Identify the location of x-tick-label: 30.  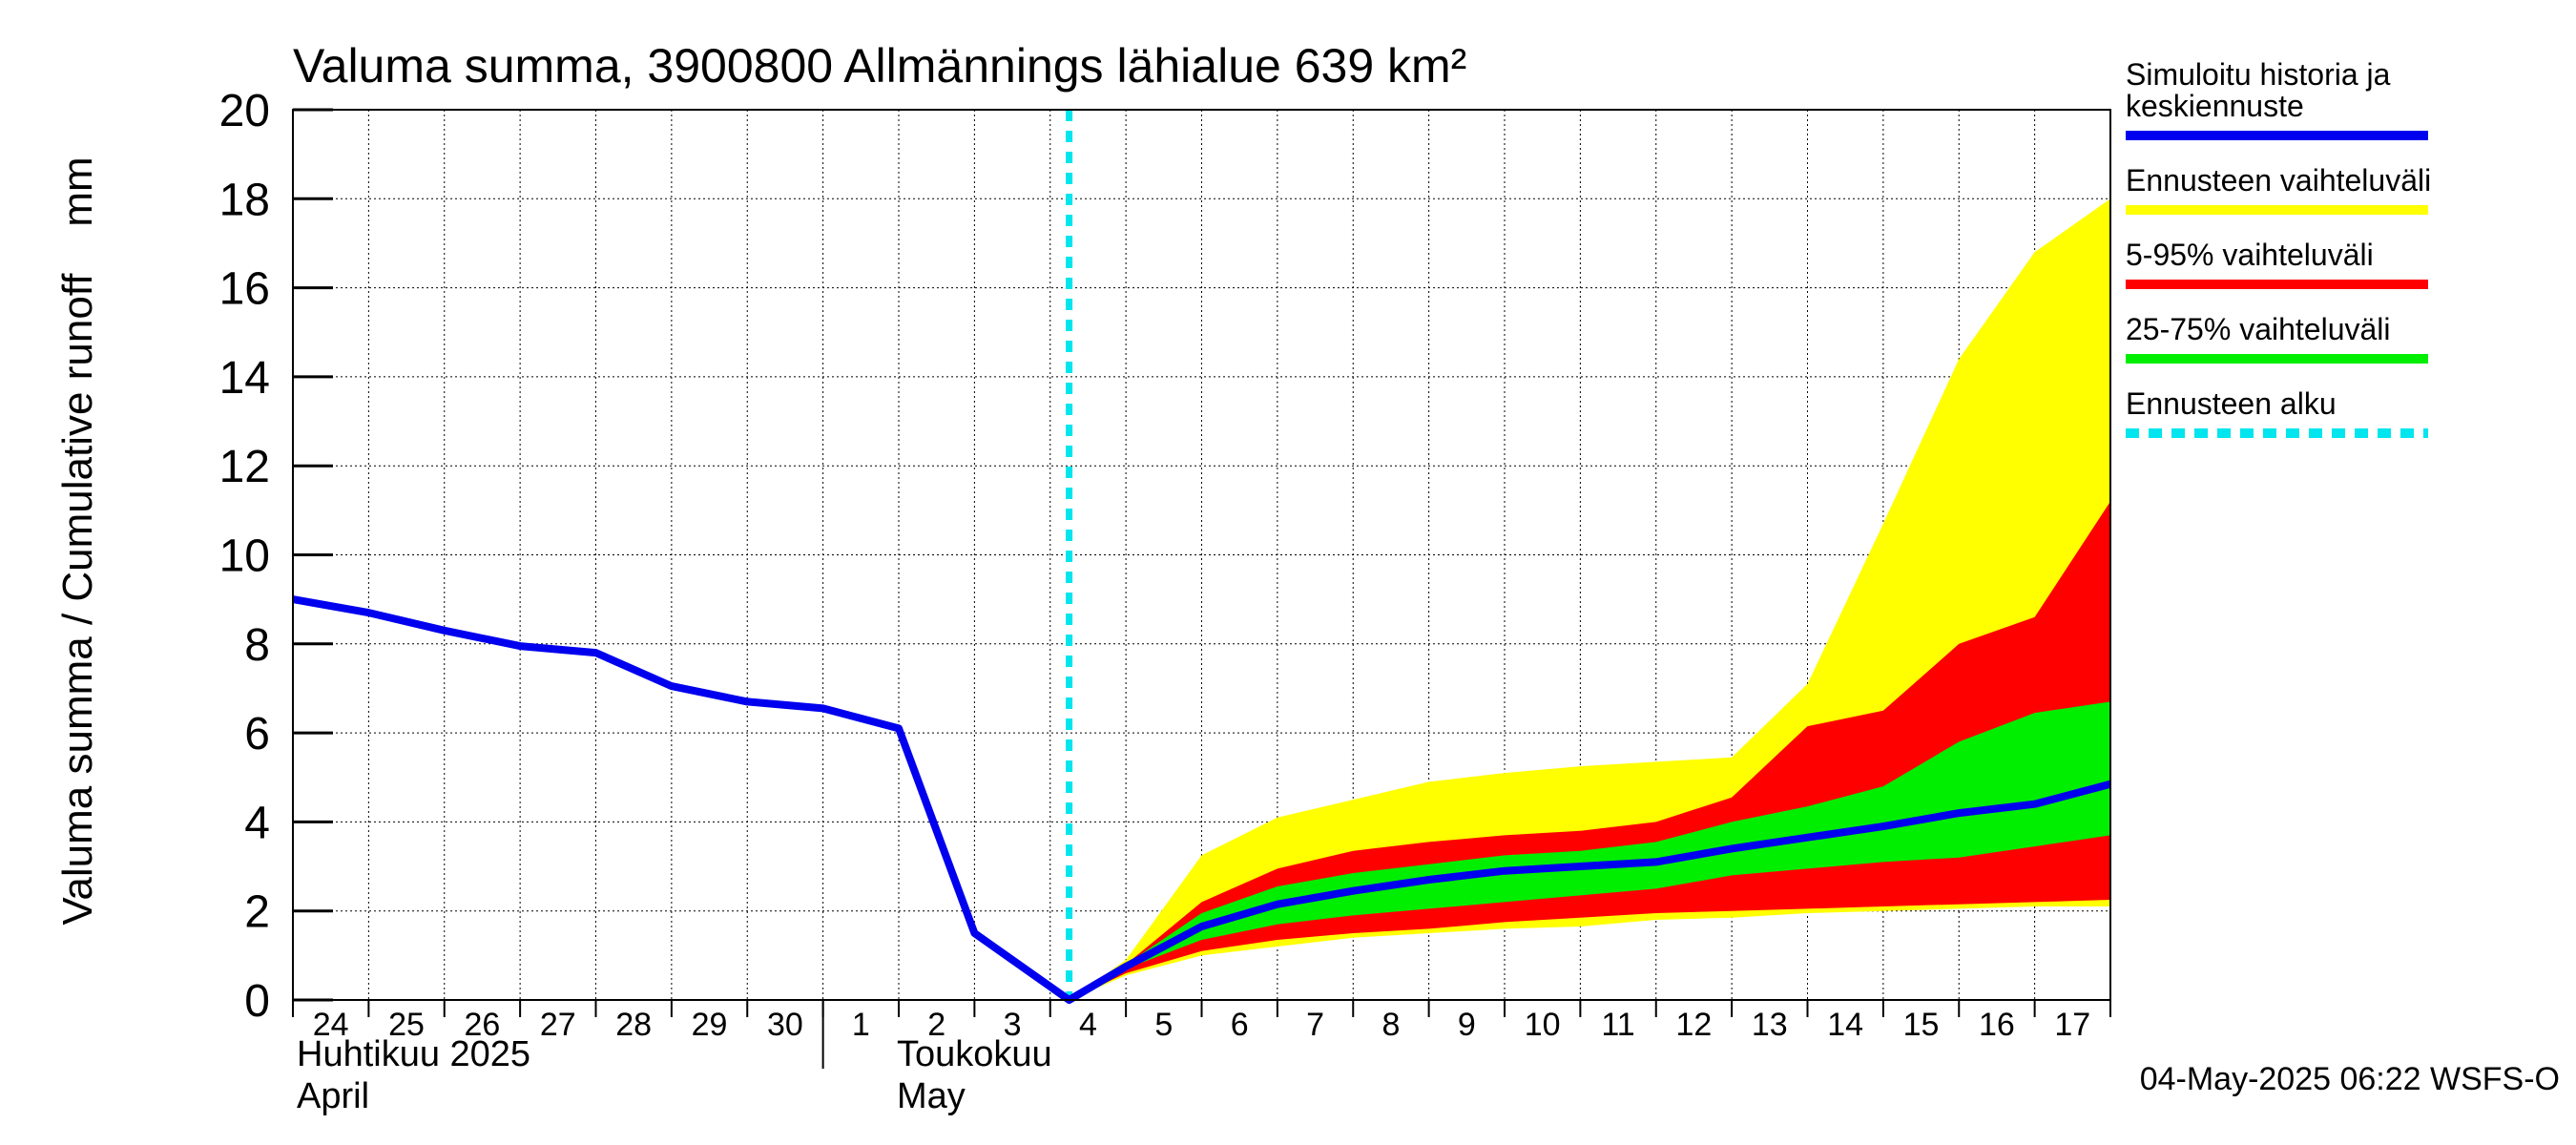
(785, 1025).